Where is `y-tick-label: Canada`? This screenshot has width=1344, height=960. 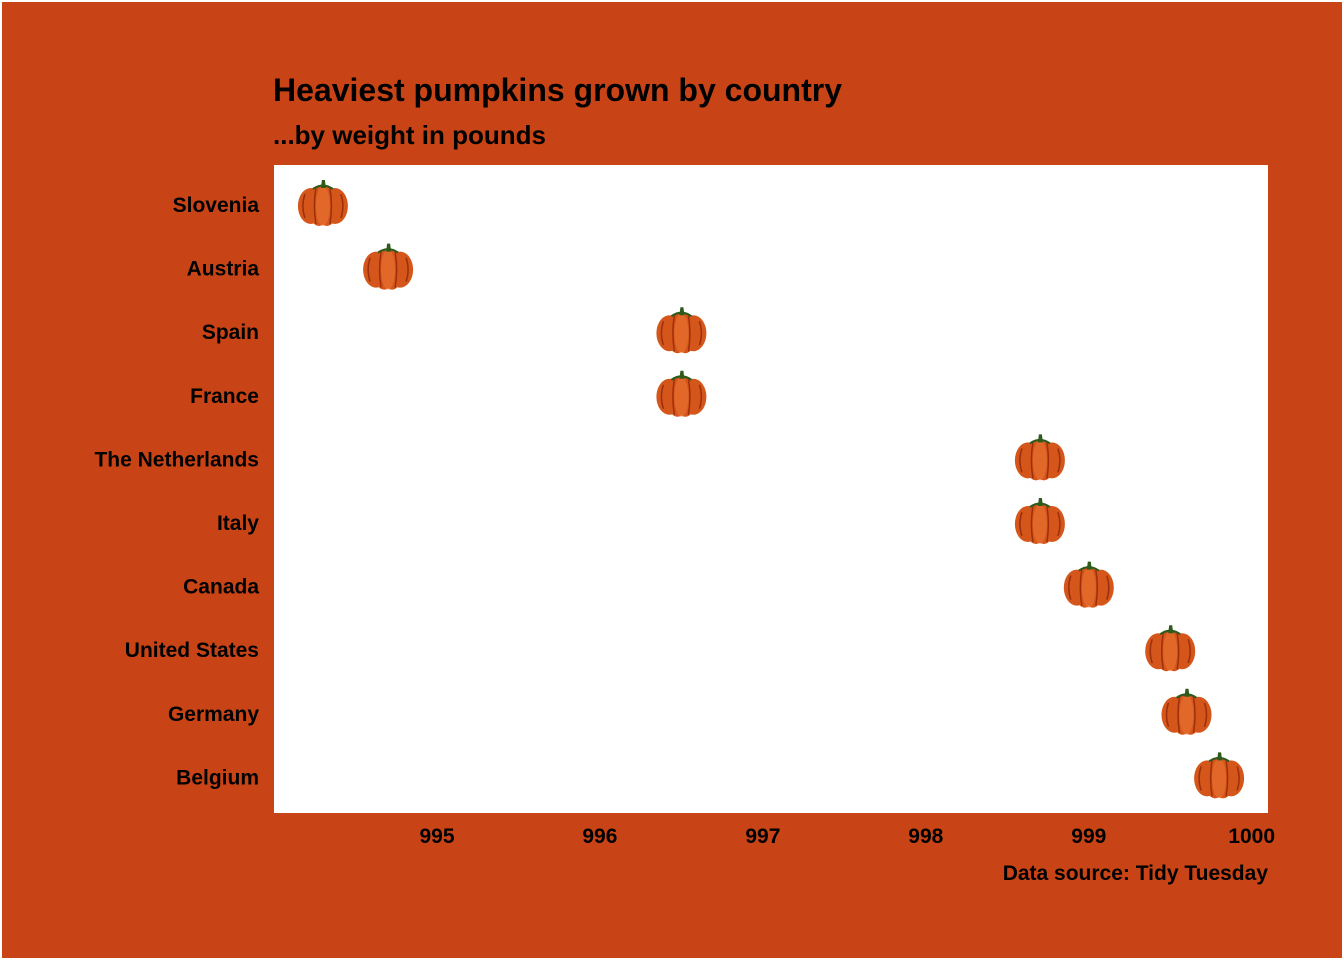
y-tick-label: Canada is located at coordinates (221, 587).